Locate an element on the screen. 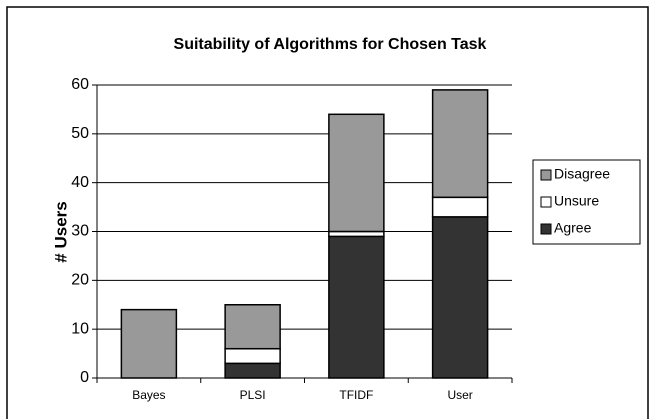  x-tick-label: TFIDF is located at coordinates (356, 395).